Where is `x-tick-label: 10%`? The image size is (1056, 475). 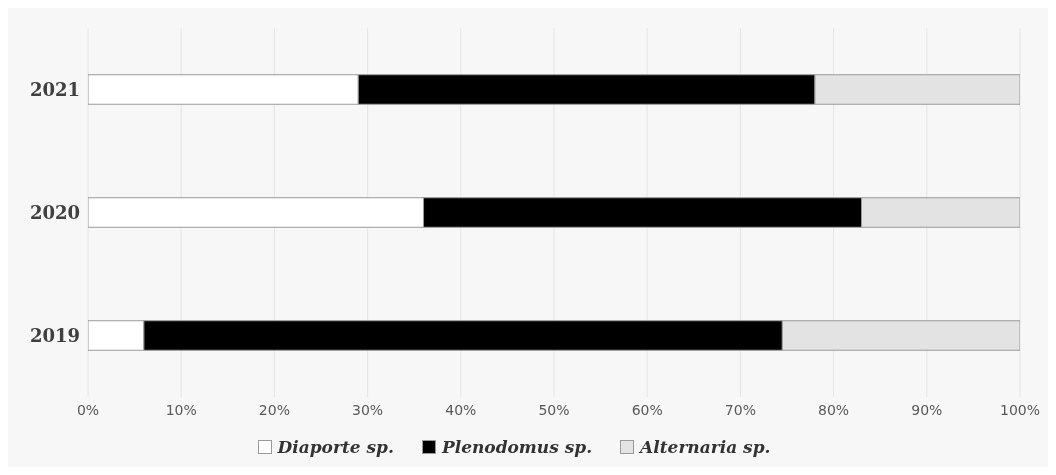
x-tick-label: 10% is located at coordinates (181, 409).